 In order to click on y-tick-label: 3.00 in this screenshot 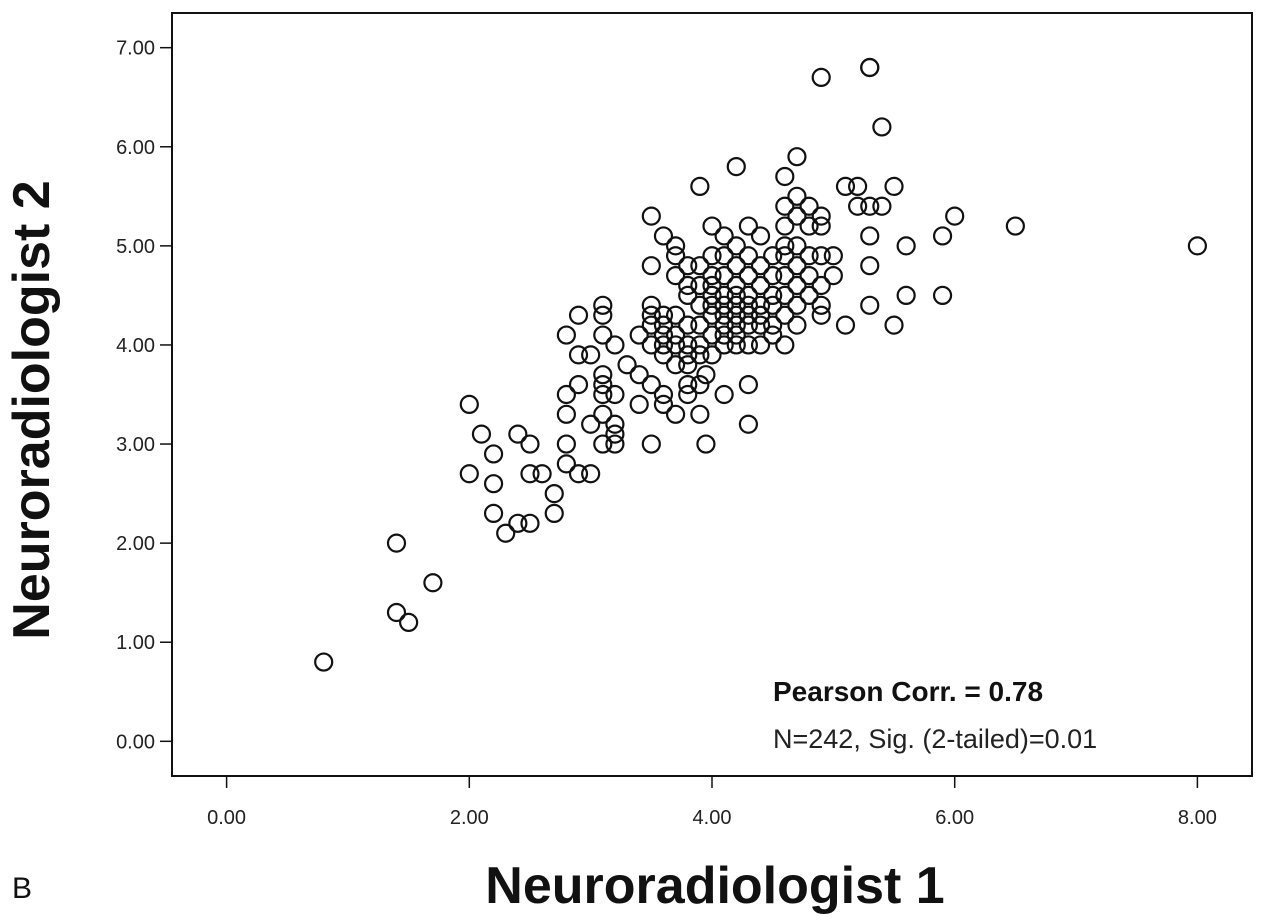, I will do `click(135, 445)`.